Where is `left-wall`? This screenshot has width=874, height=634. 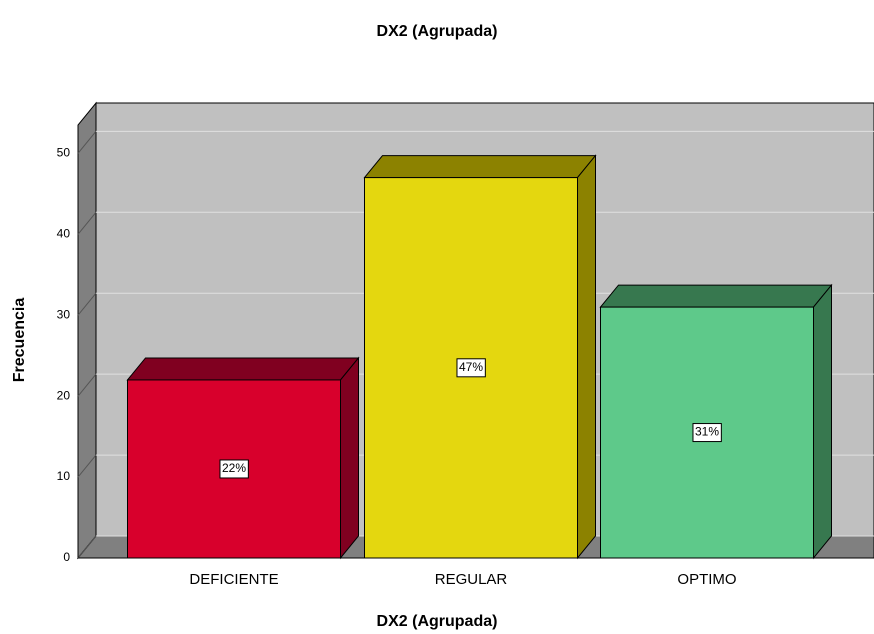
left-wall is located at coordinates (87, 330).